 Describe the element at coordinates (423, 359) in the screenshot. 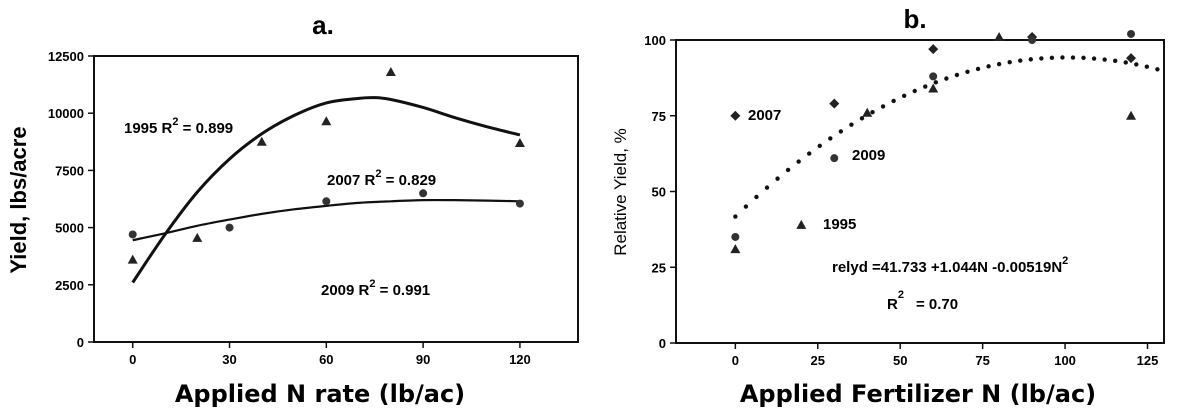

I see `x-tick-label: 90` at that location.